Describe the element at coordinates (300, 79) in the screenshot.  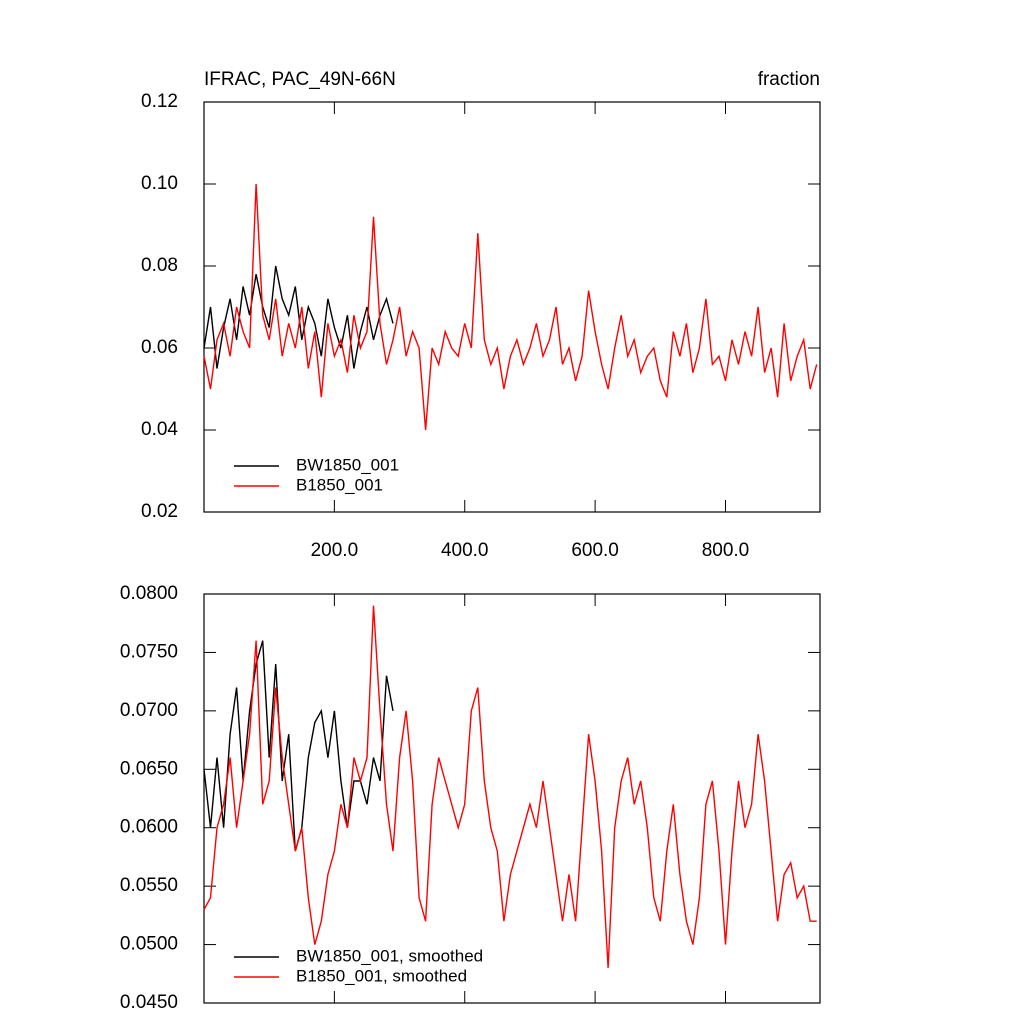
I see `chart-title: IFRAC, PAC_49N-66N` at that location.